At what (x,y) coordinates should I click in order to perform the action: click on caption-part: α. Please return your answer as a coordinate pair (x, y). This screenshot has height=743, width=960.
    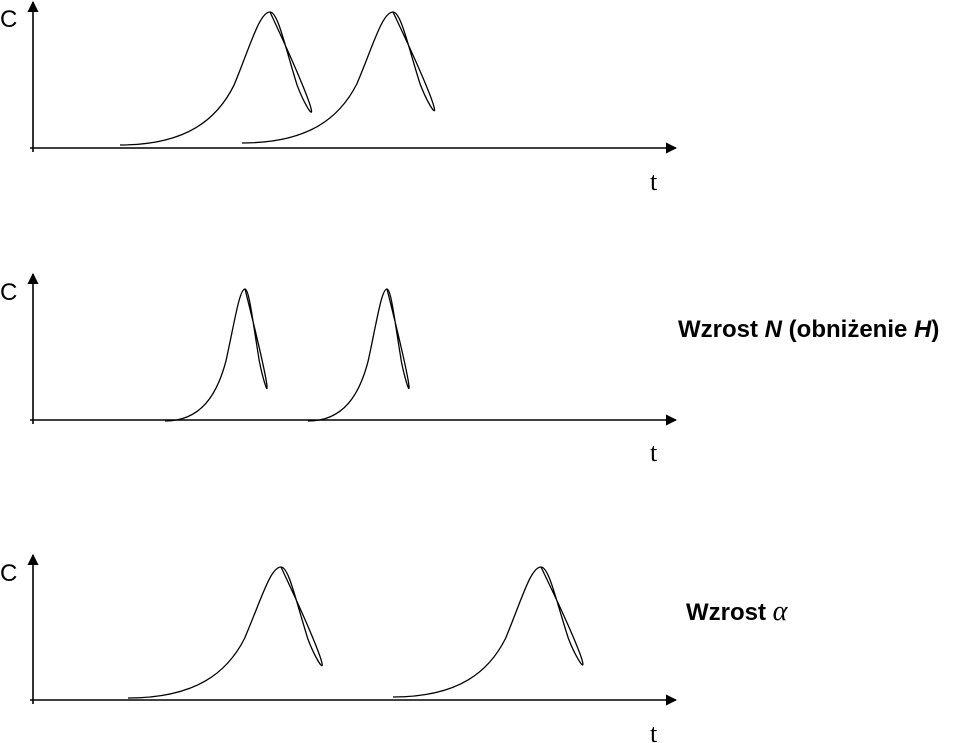
    Looking at the image, I should click on (781, 611).